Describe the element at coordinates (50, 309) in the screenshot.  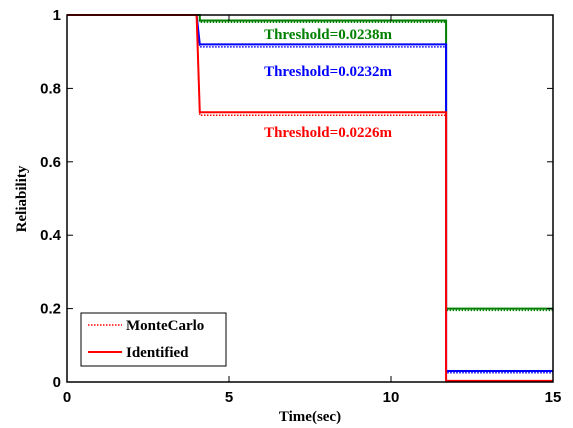
I see `y-tick-label: 0.2` at that location.